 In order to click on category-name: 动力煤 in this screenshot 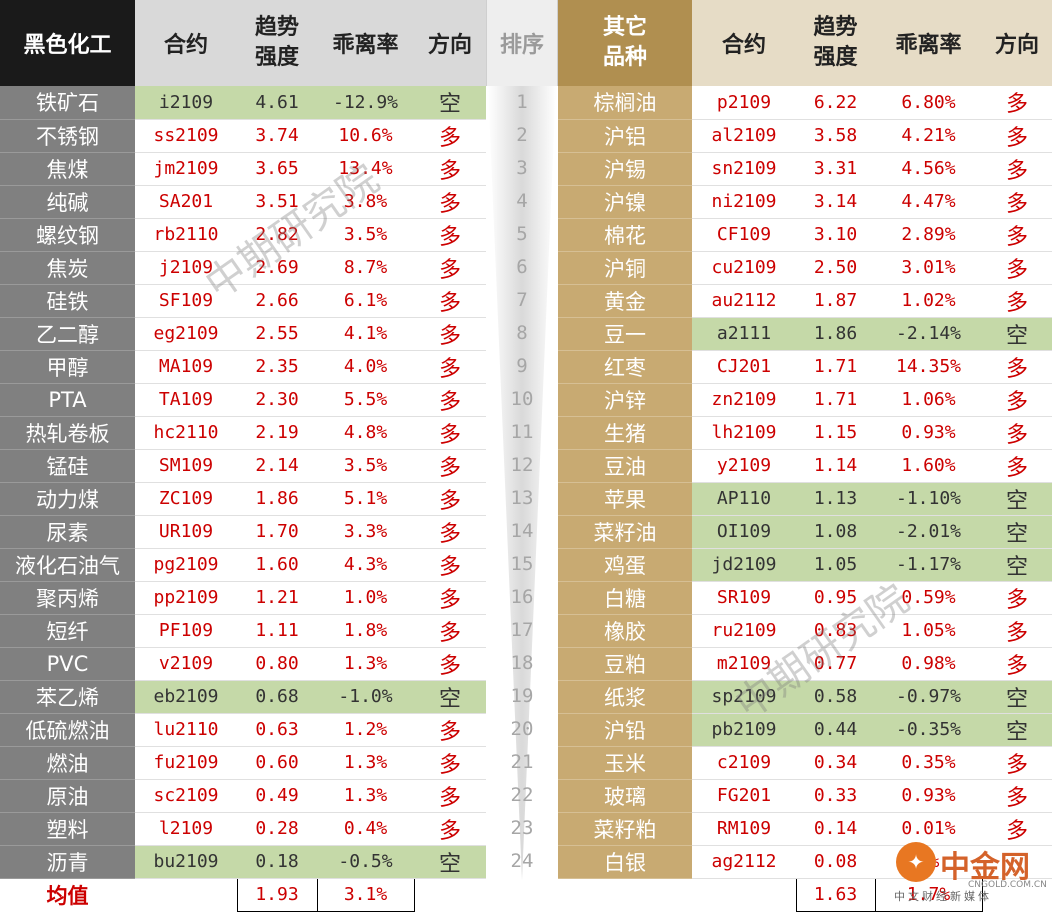, I will do `click(67, 499)`.